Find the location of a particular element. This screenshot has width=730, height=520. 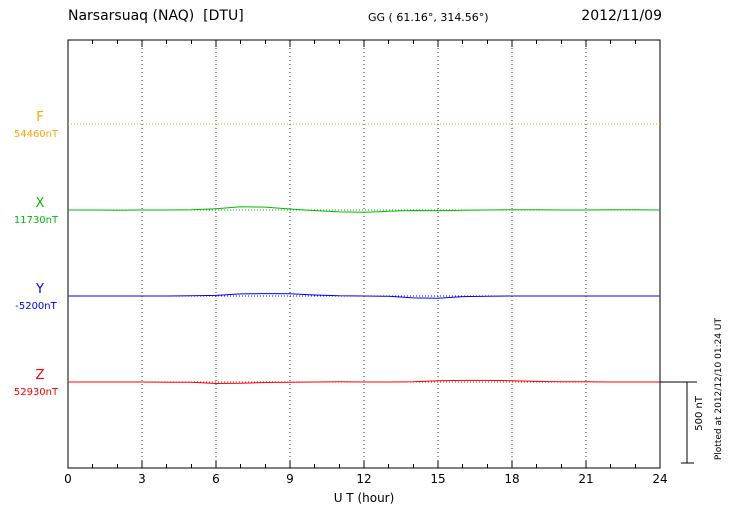

x-tick-label: 0 is located at coordinates (68, 479).